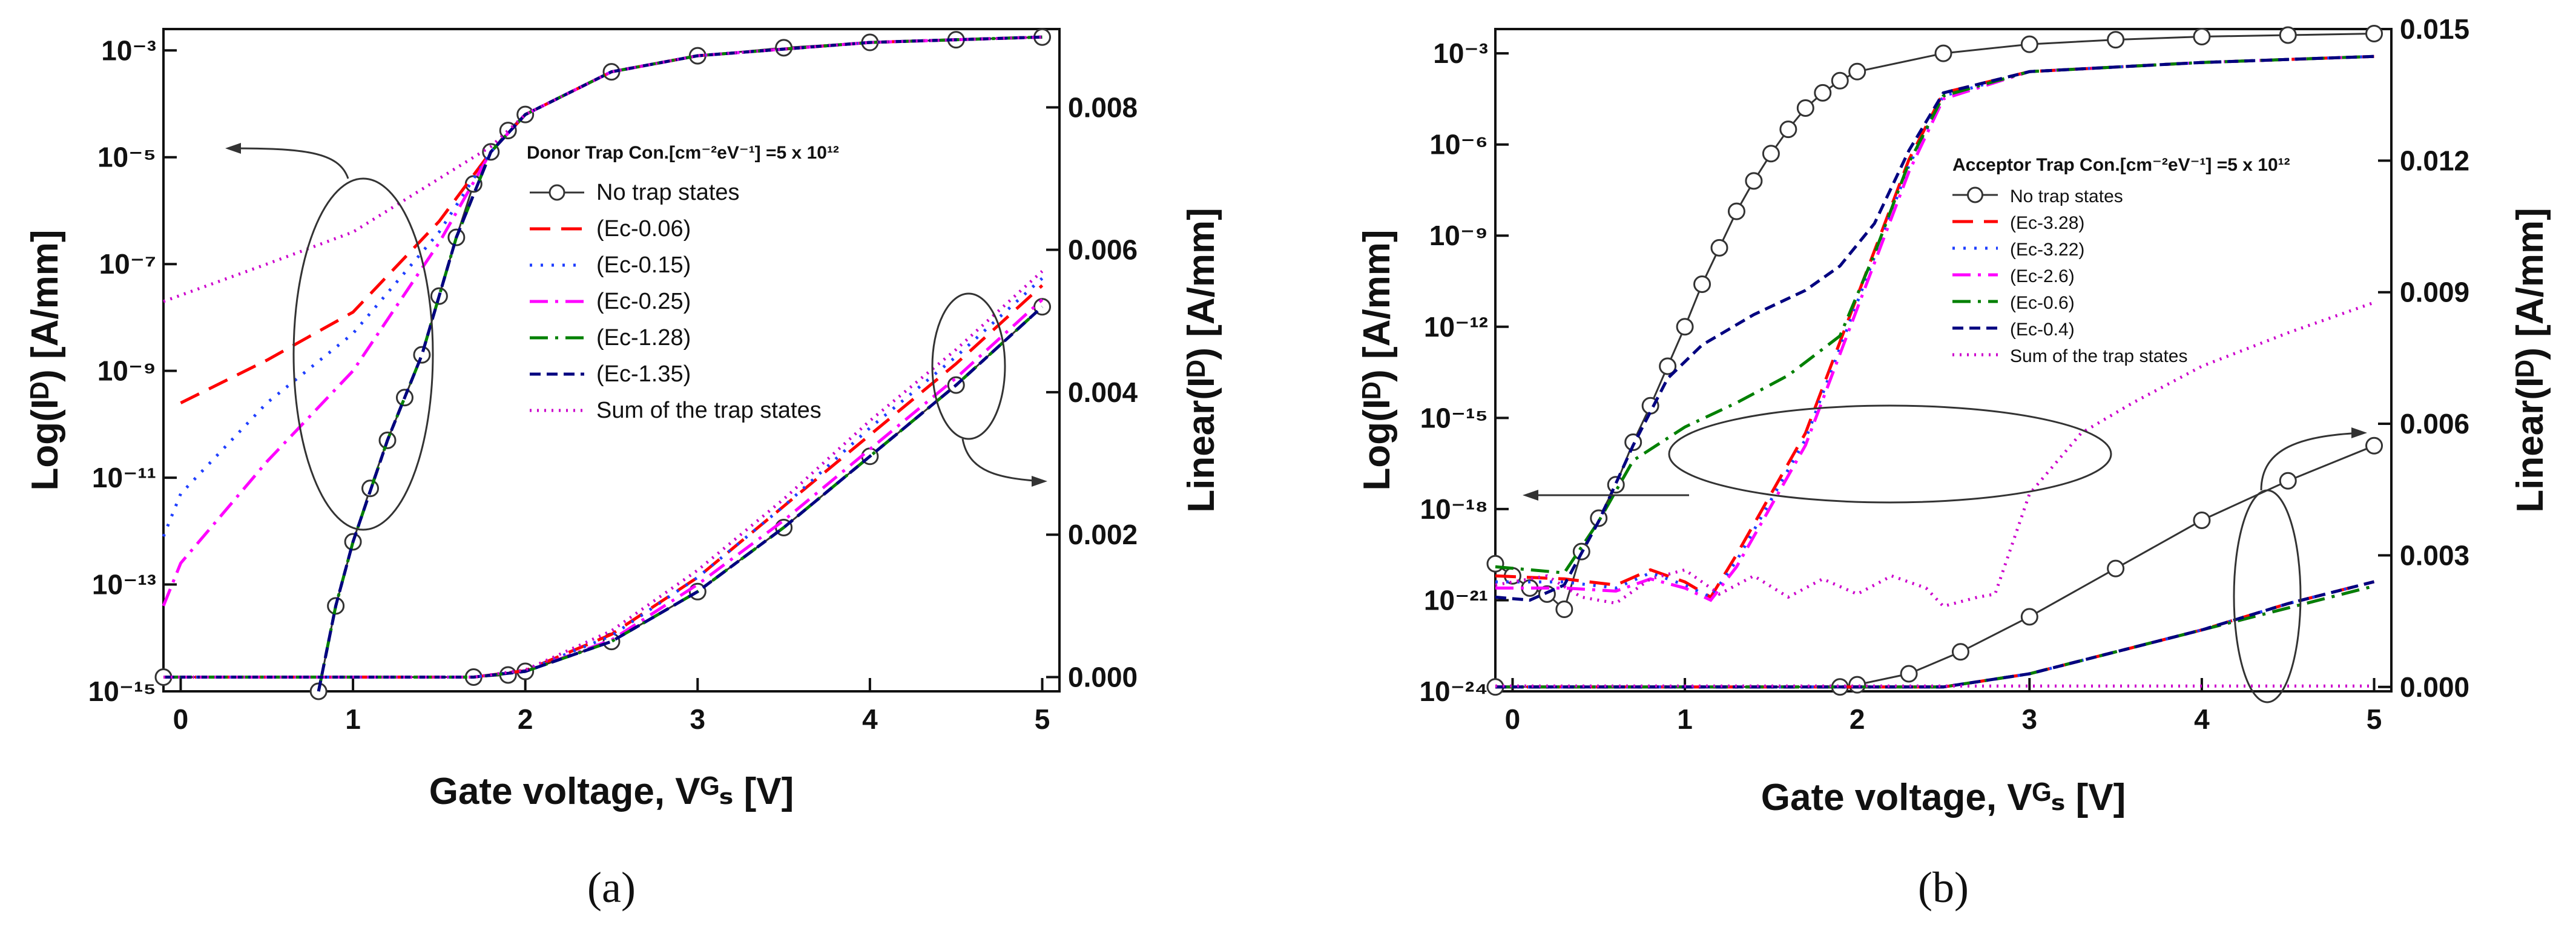 This screenshot has width=2576, height=925. What do you see at coordinates (1001, 460) in the screenshot?
I see `panel-a-lin-arrow` at bounding box center [1001, 460].